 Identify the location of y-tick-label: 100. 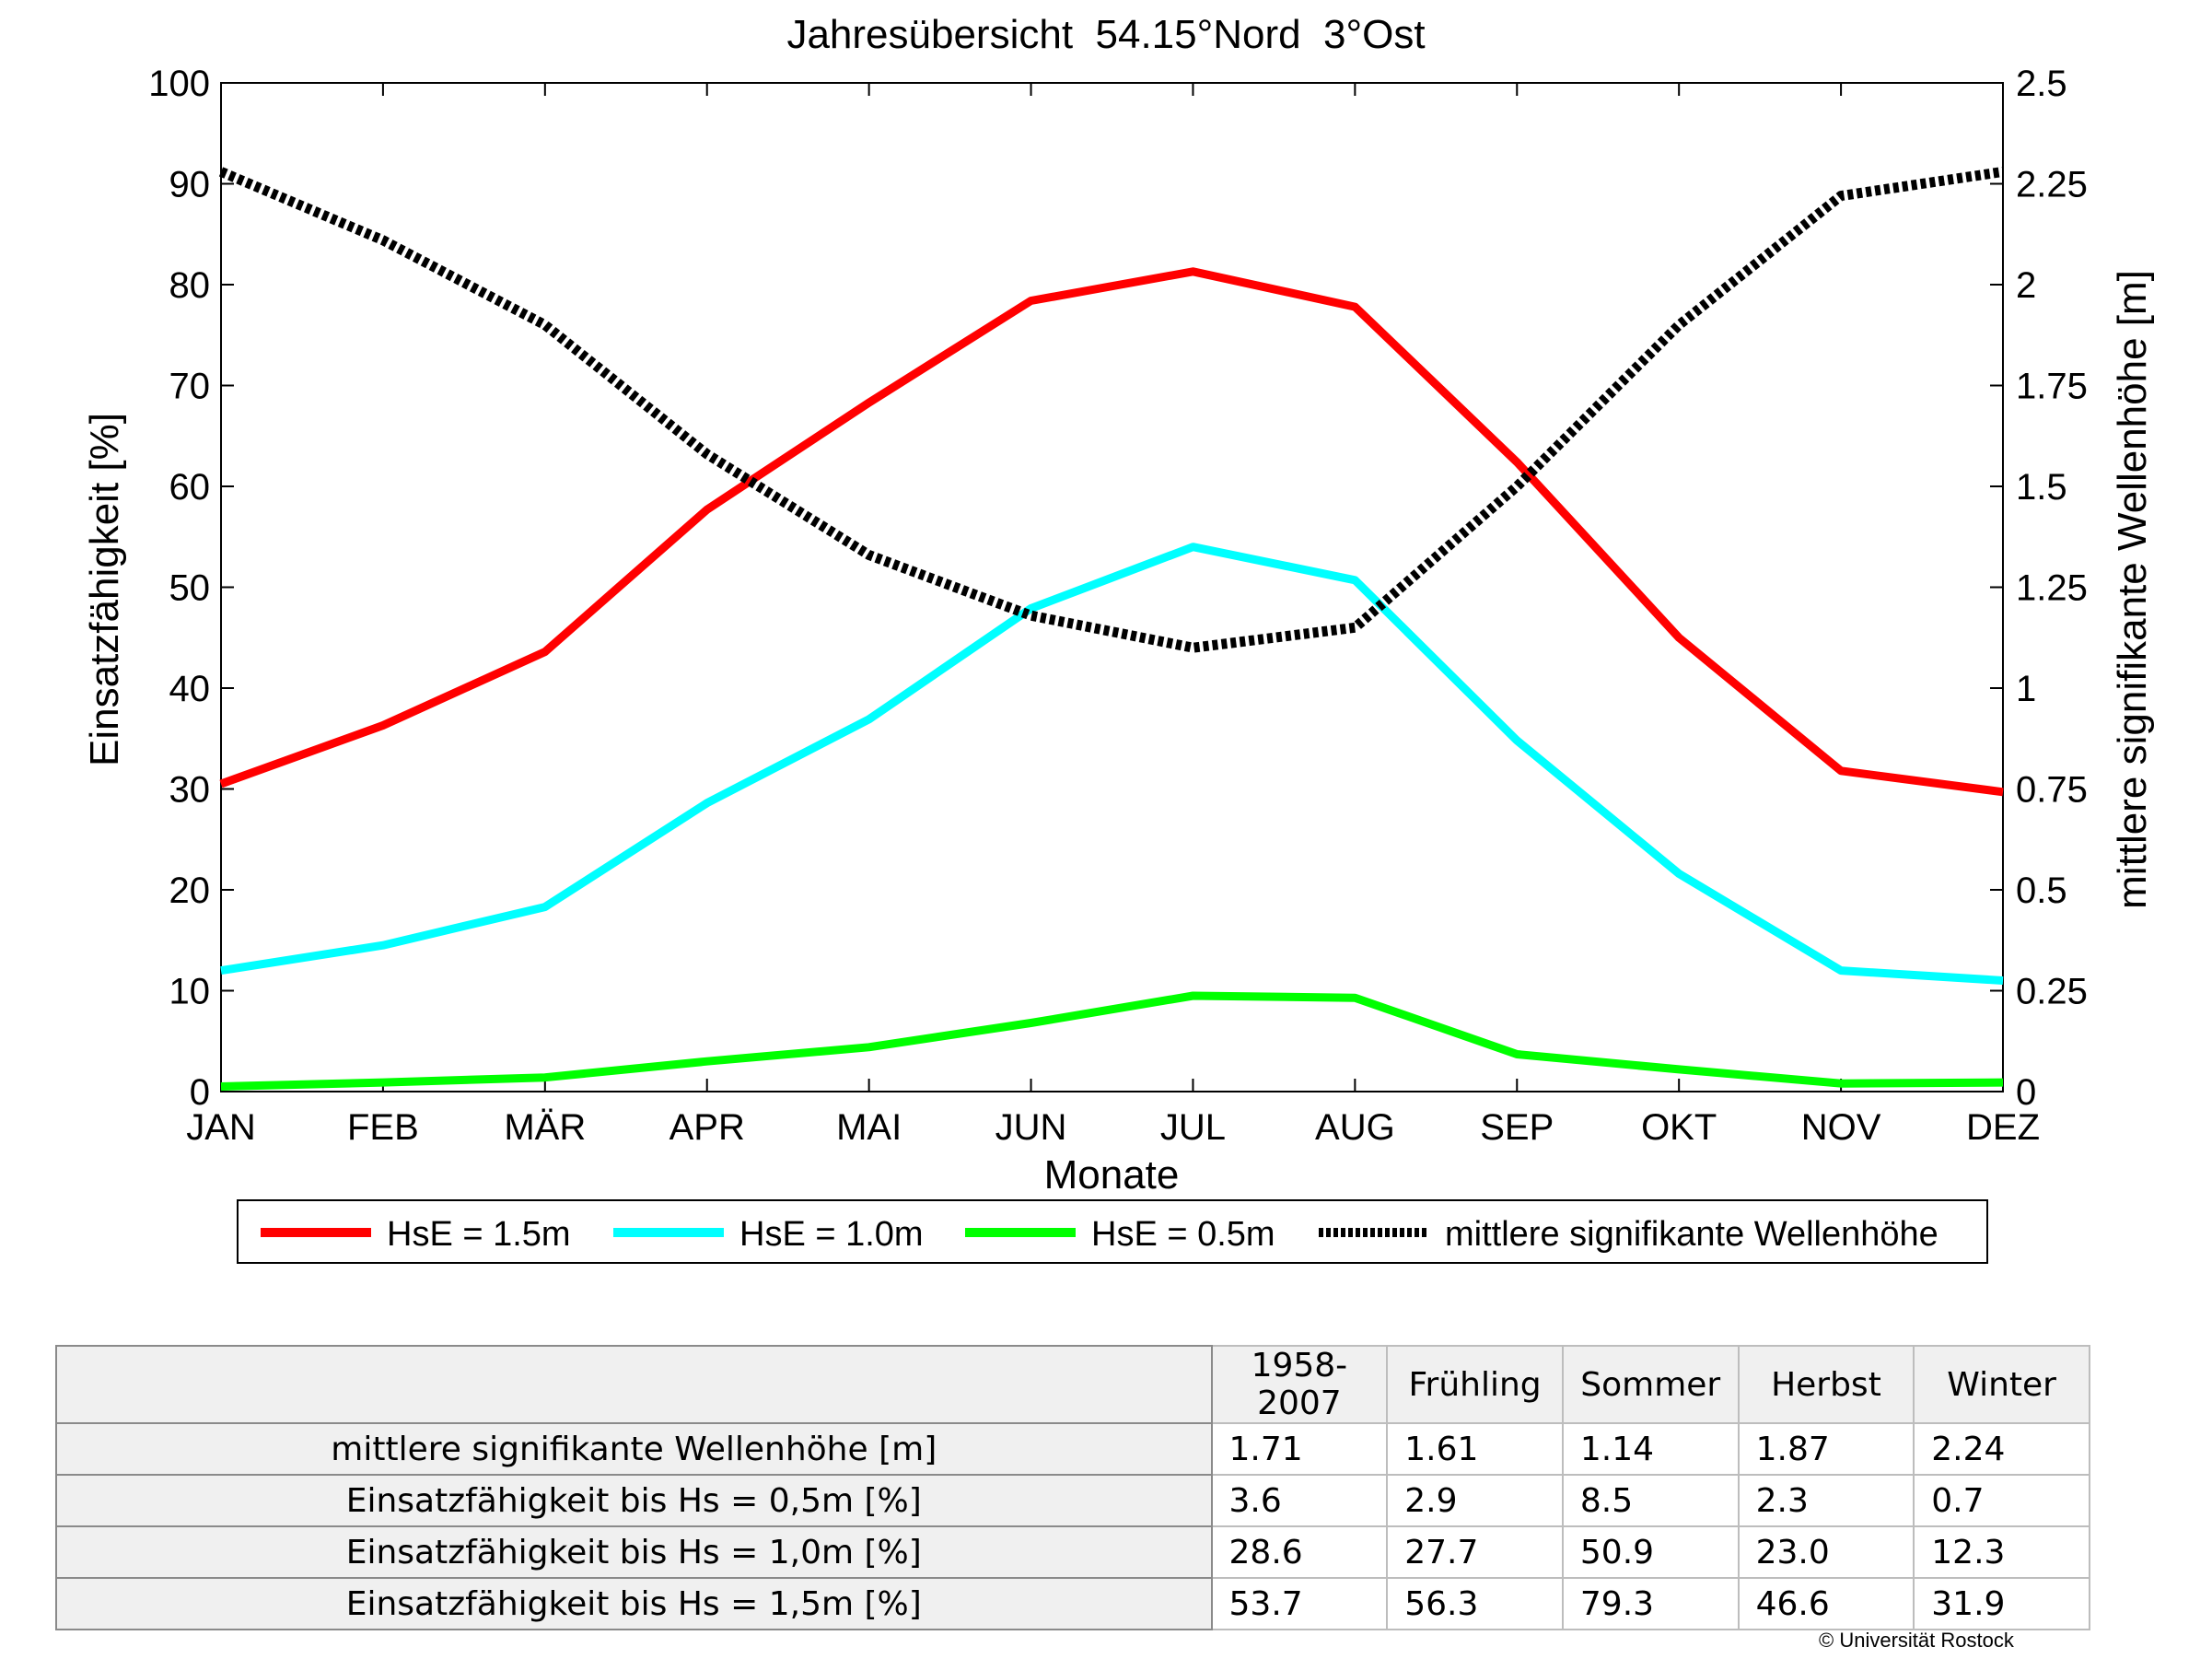
(179, 84).